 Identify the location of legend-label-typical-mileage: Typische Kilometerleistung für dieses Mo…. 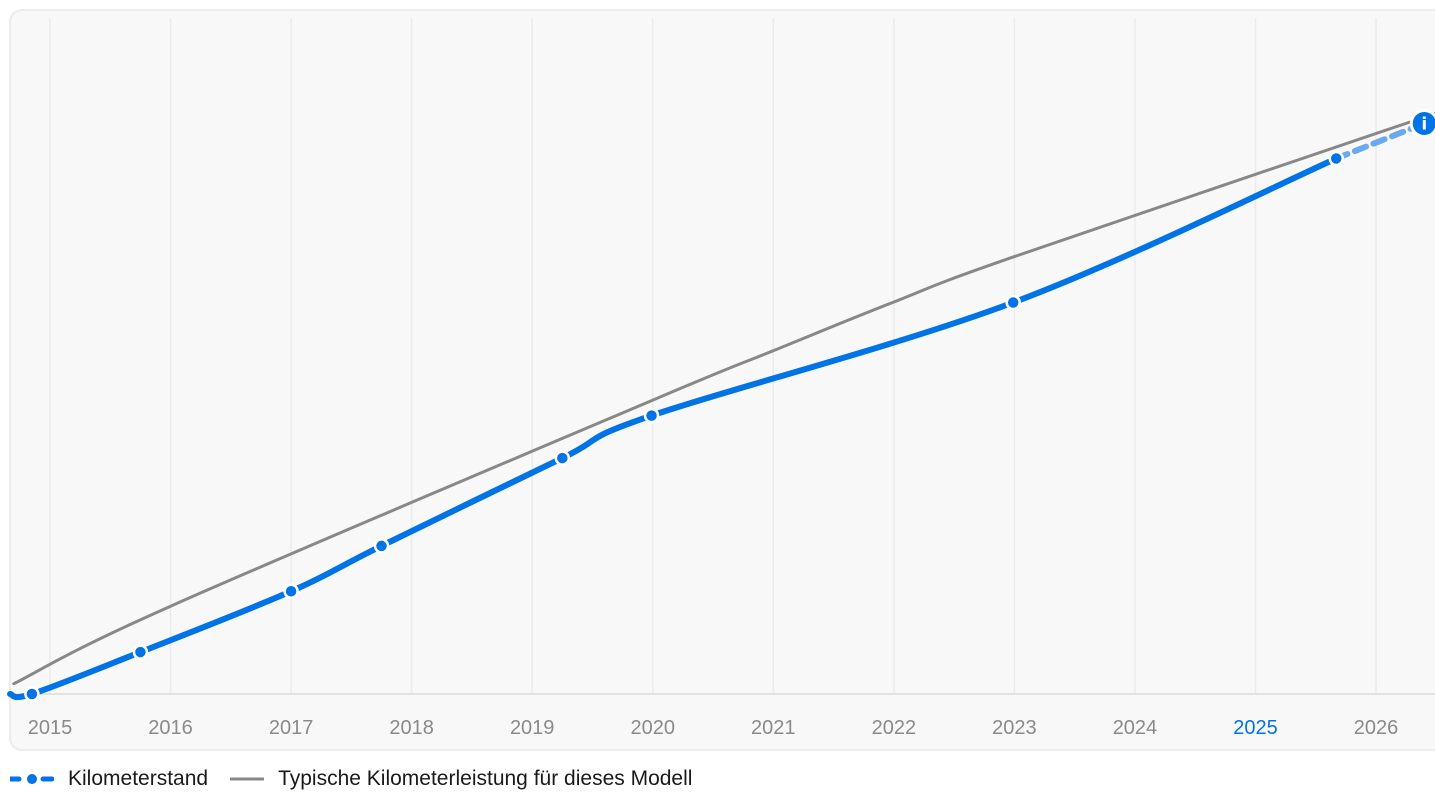
(485, 778).